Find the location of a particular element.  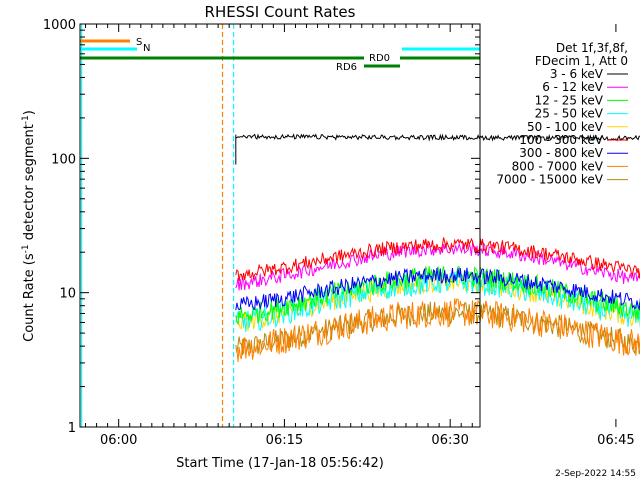

legend-entry-label: 3 - 6 keV is located at coordinates (577, 74).